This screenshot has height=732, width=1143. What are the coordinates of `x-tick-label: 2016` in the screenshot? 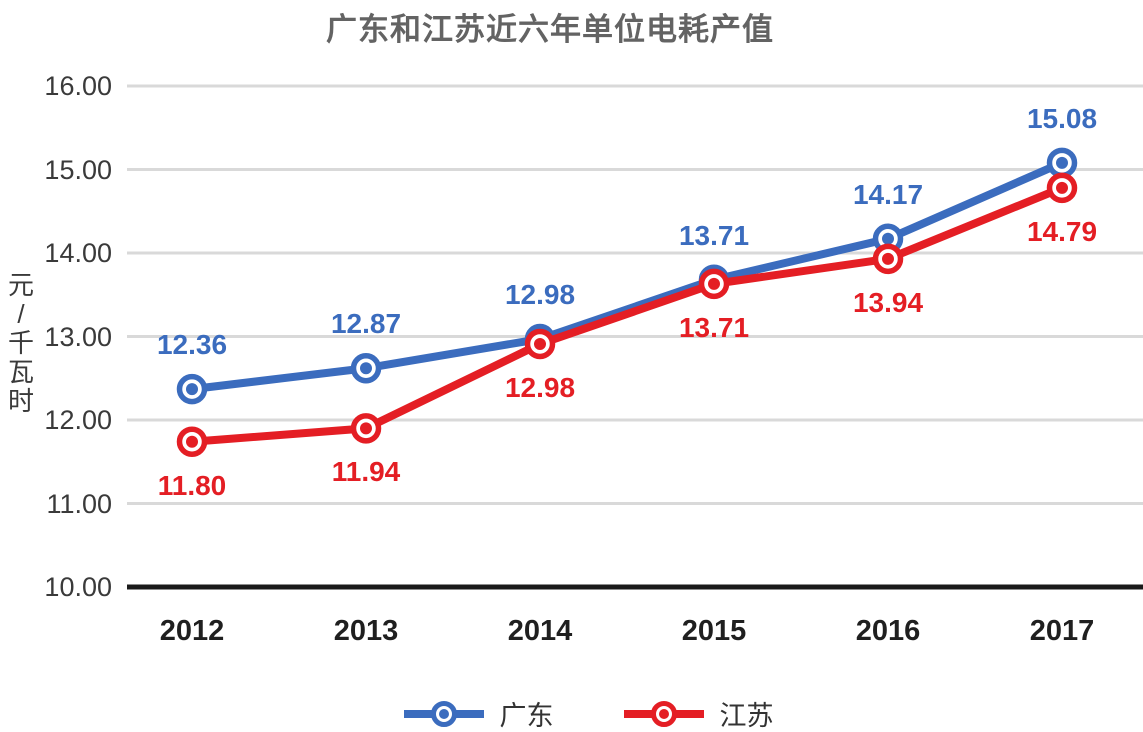 It's located at (888, 631).